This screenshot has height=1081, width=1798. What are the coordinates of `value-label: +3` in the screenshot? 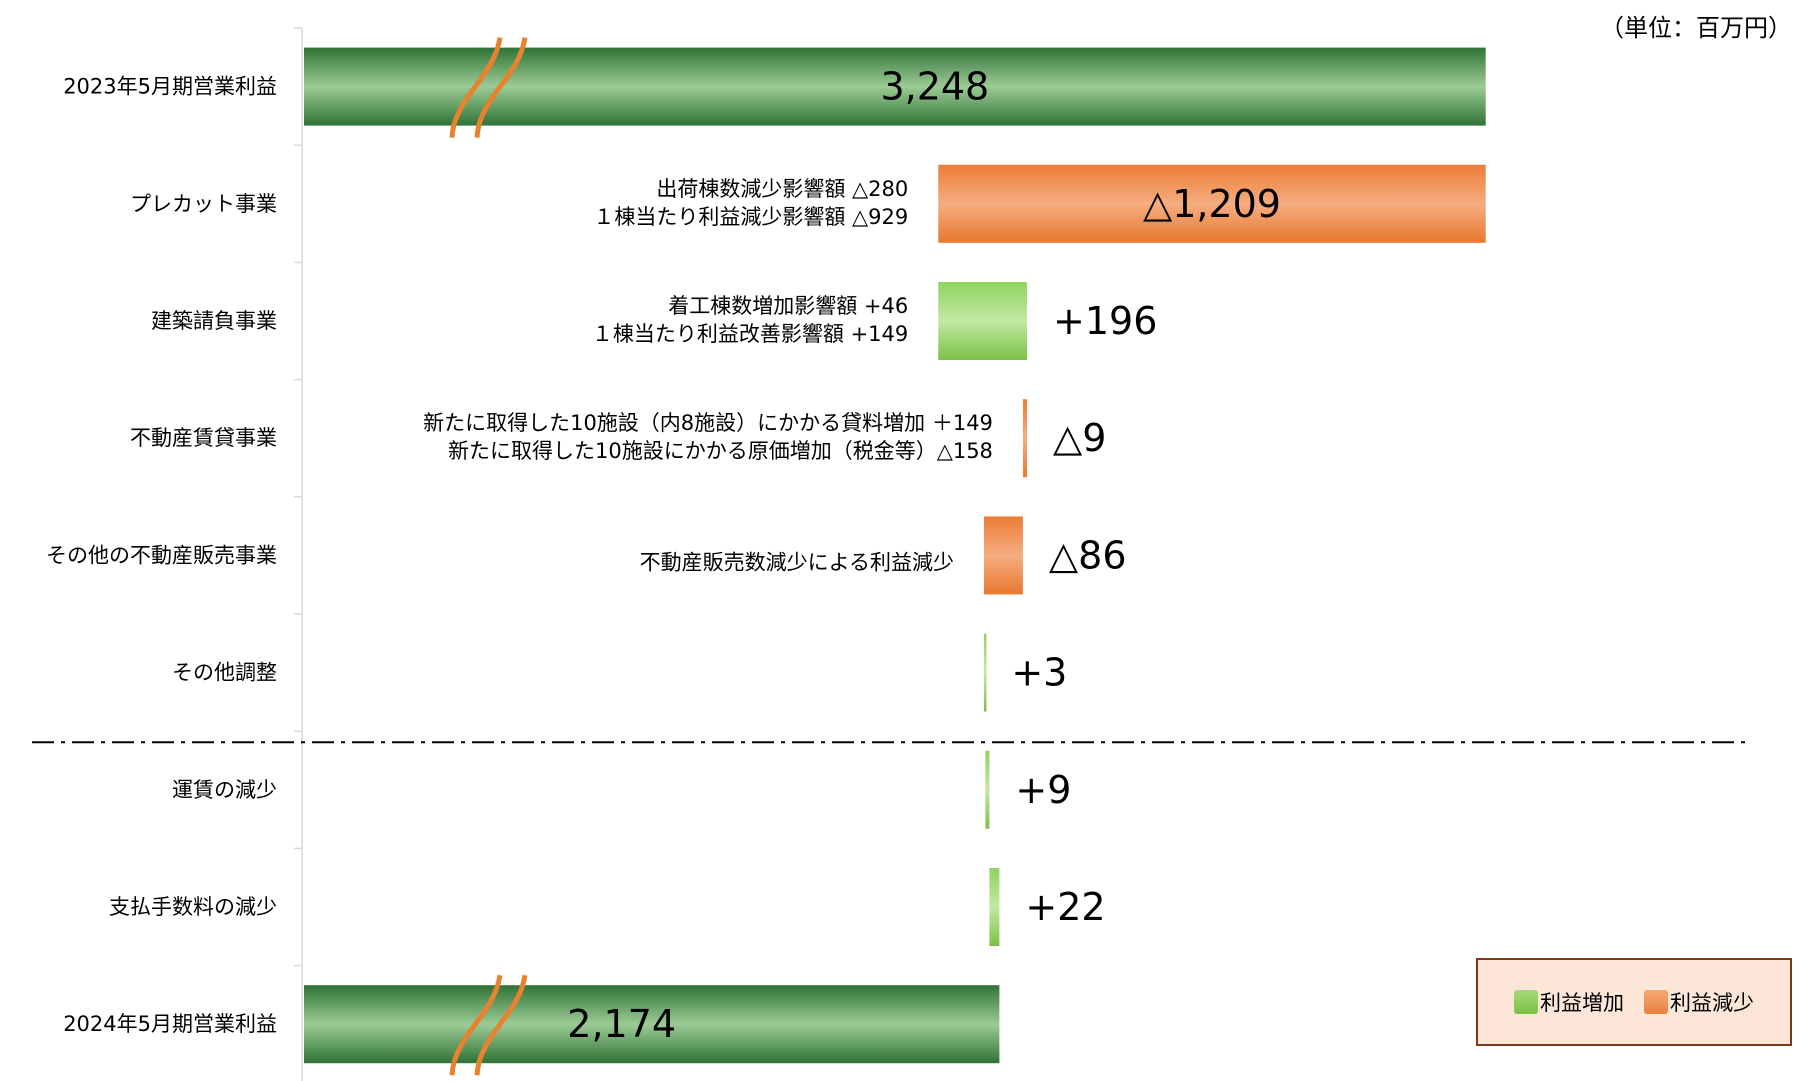 It's located at (1039, 673).